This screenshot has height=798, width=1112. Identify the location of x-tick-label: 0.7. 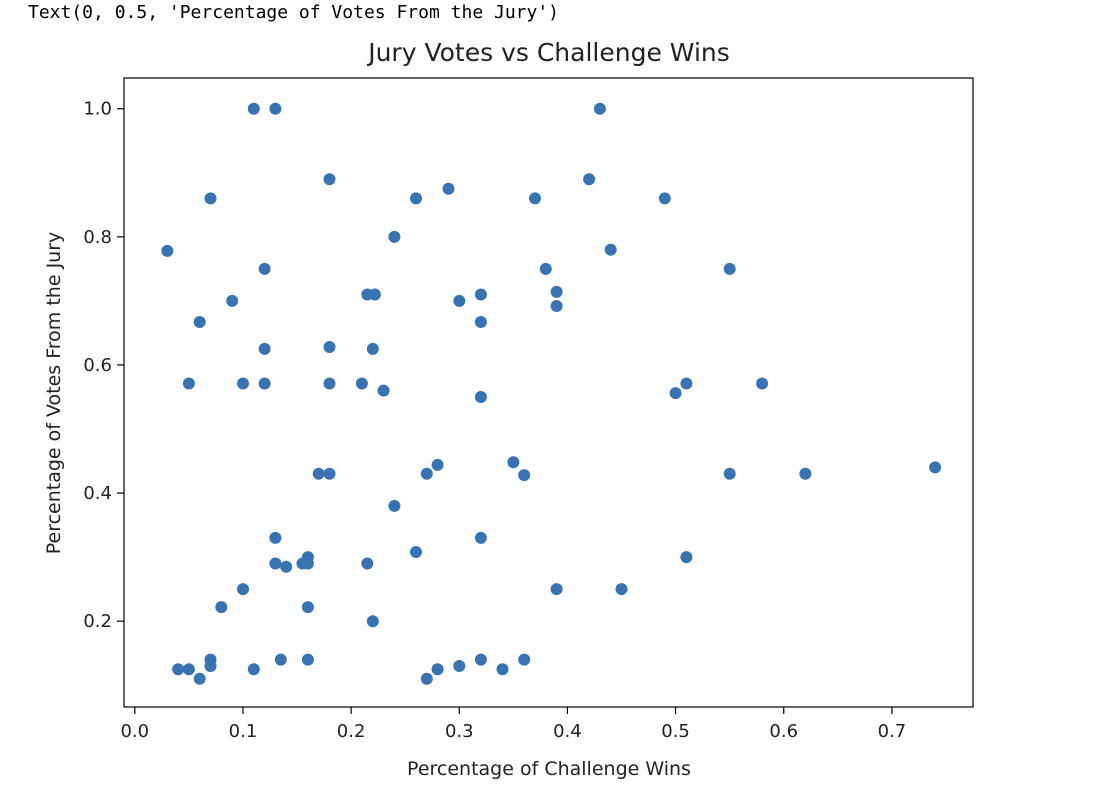
(892, 731).